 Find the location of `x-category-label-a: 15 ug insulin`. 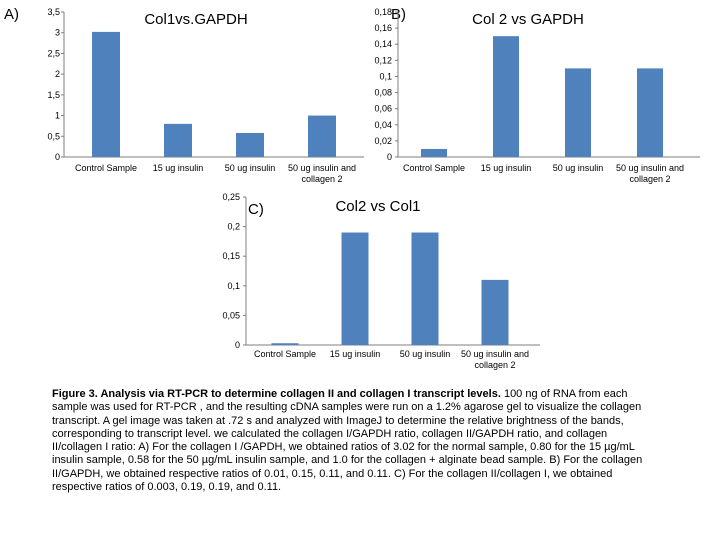

x-category-label-a: 15 ug insulin is located at coordinates (178, 168).